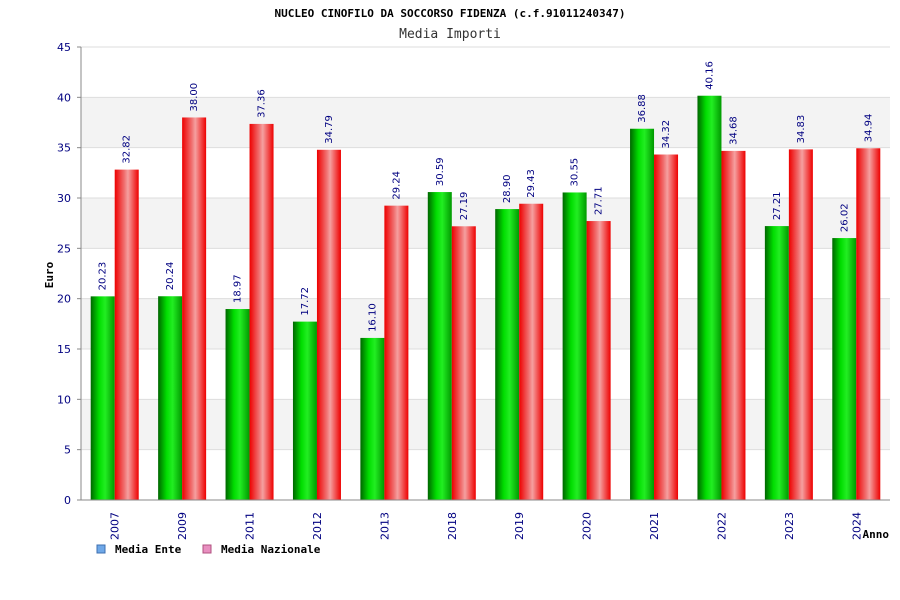  I want to click on legend-swatch-media-ente, so click(101, 549).